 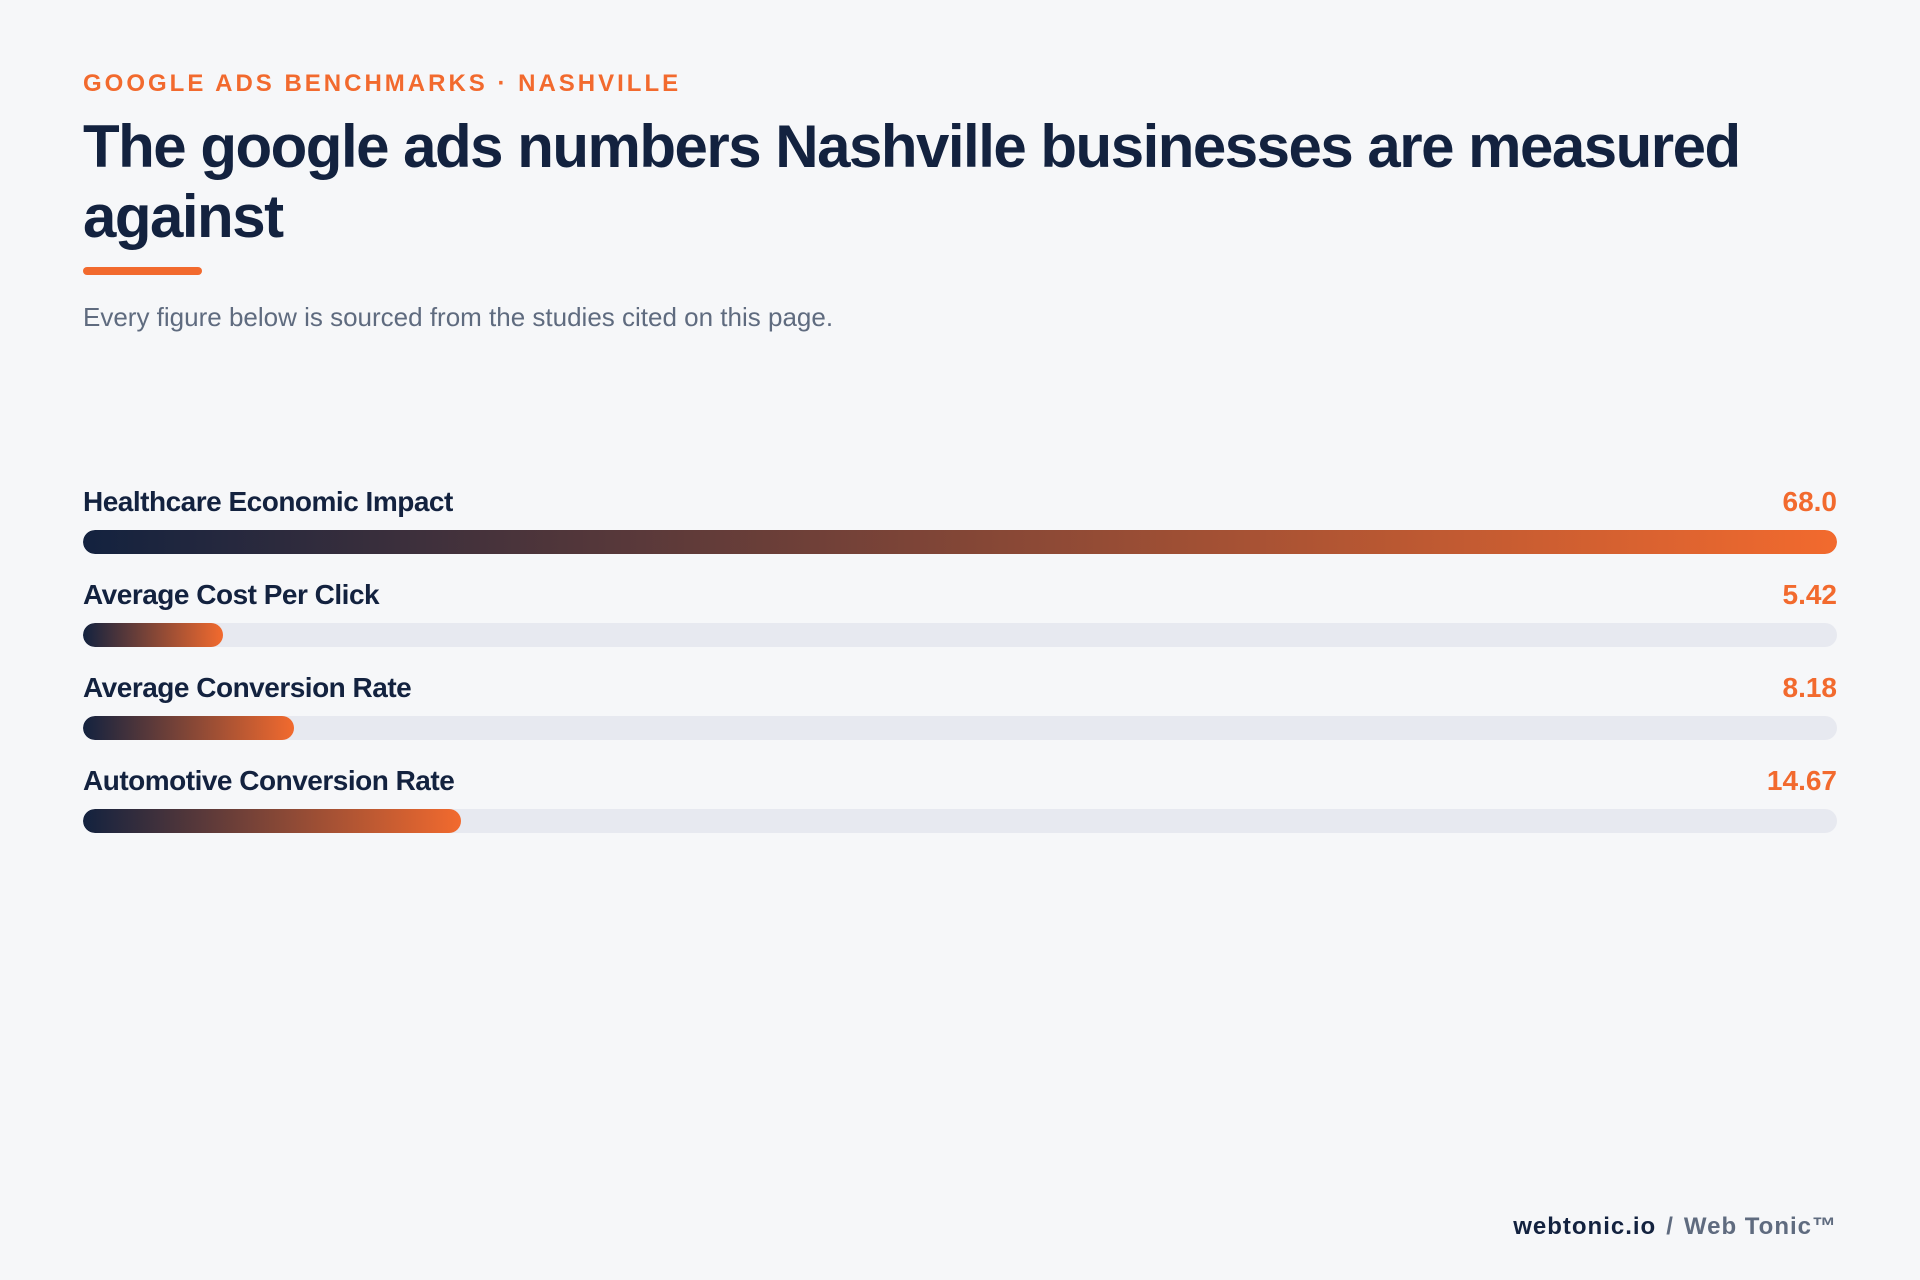 What do you see at coordinates (1675, 1227) in the screenshot?
I see `footer: webtonic.io / Web Tonic™` at bounding box center [1675, 1227].